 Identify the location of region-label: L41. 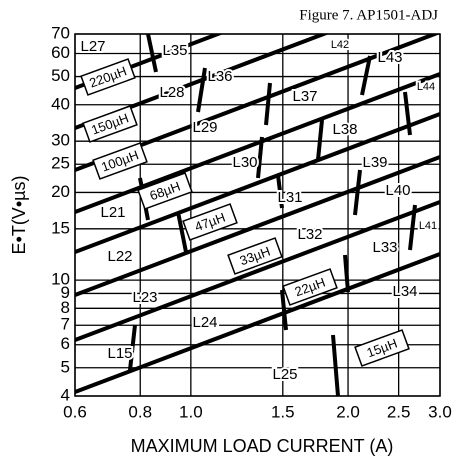
(428, 226).